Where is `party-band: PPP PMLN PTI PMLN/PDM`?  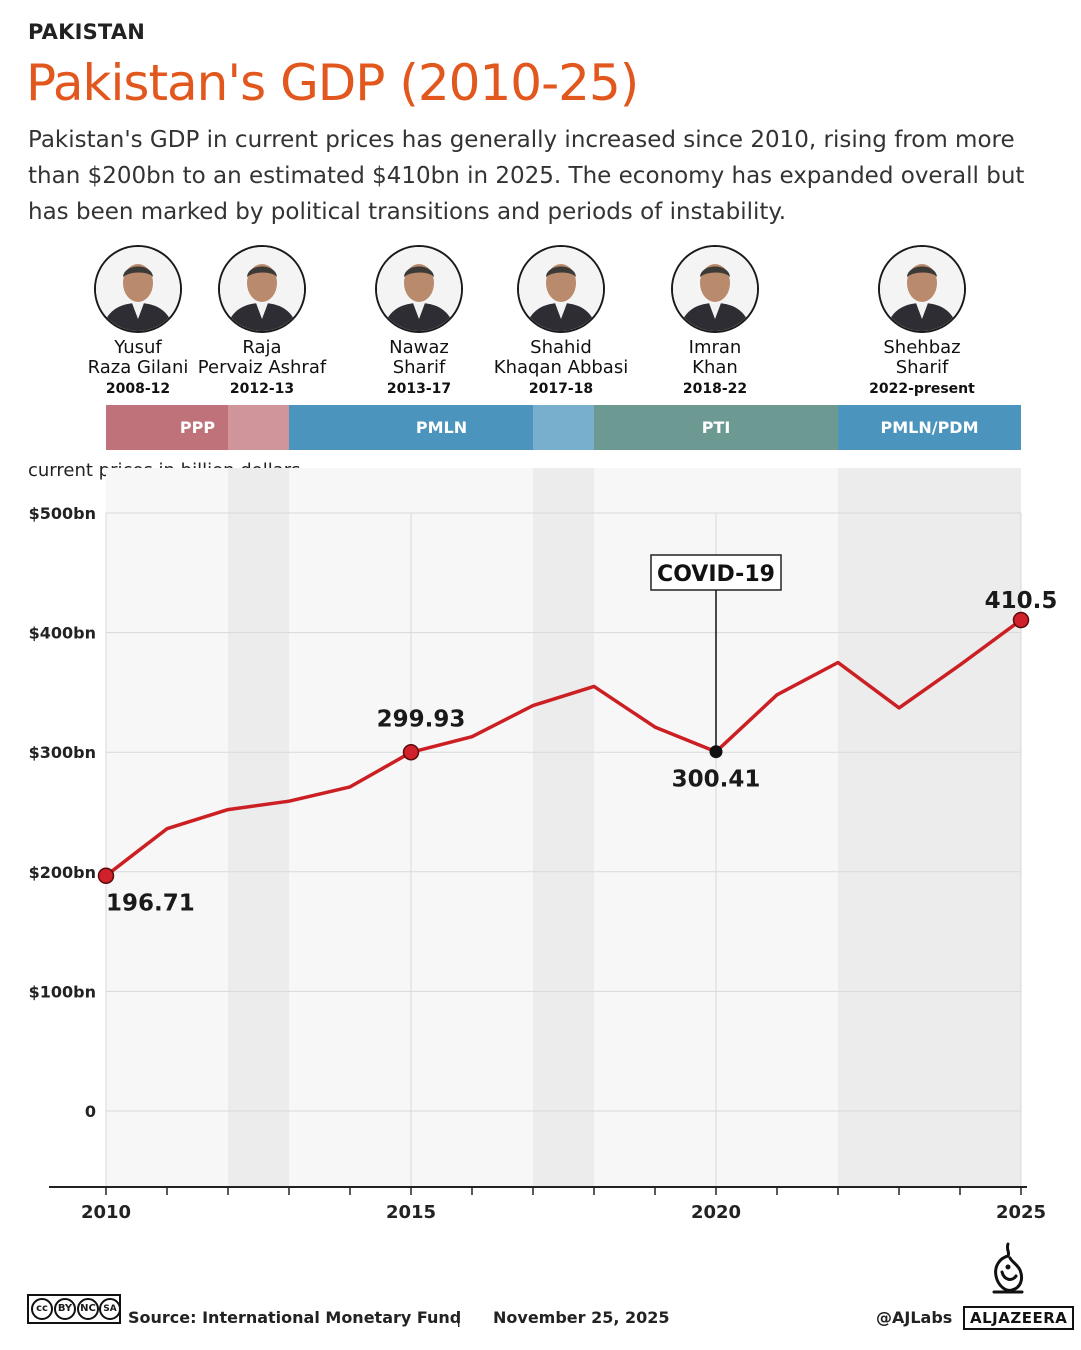
party-band: PPP PMLN PTI PMLN/PDM is located at coordinates (563, 427).